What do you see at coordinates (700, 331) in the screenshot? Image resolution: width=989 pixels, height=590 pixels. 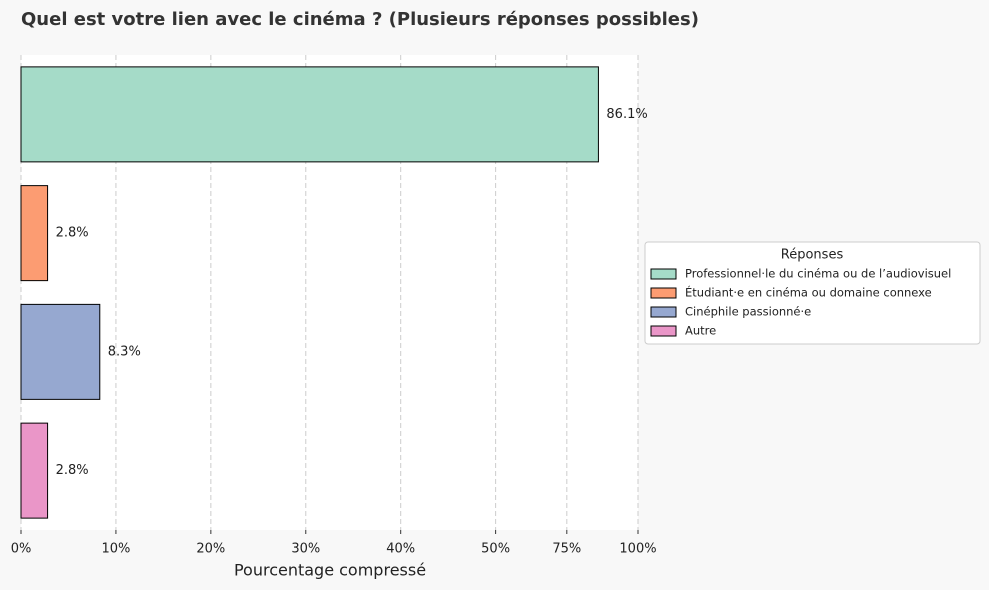 I see `legend-label: Autre` at bounding box center [700, 331].